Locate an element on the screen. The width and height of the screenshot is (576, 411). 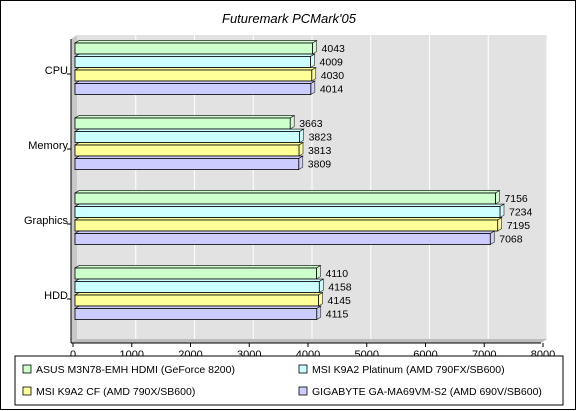
data-label: 4043 is located at coordinates (334, 49).